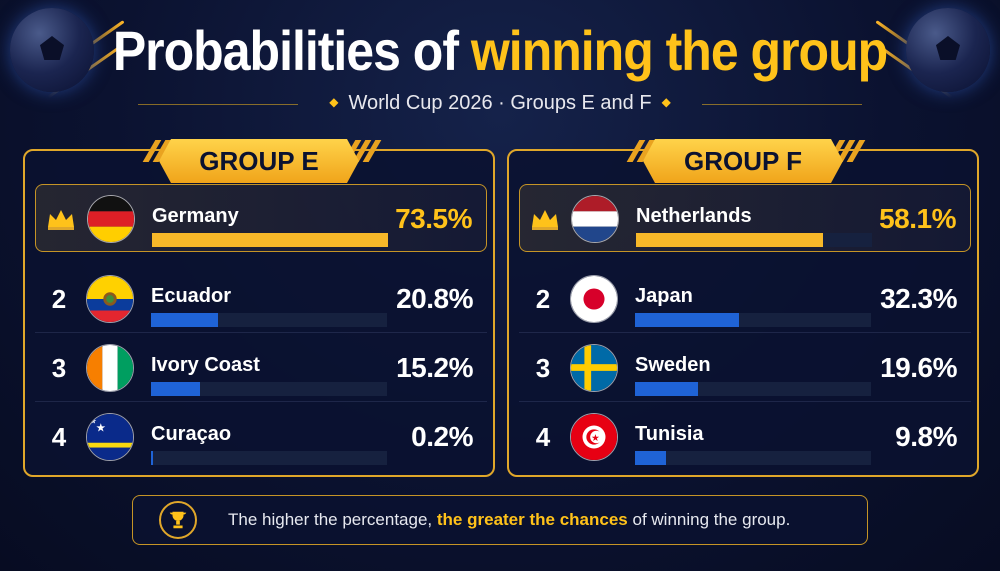  I want to click on country-name: Sweden, so click(673, 365).